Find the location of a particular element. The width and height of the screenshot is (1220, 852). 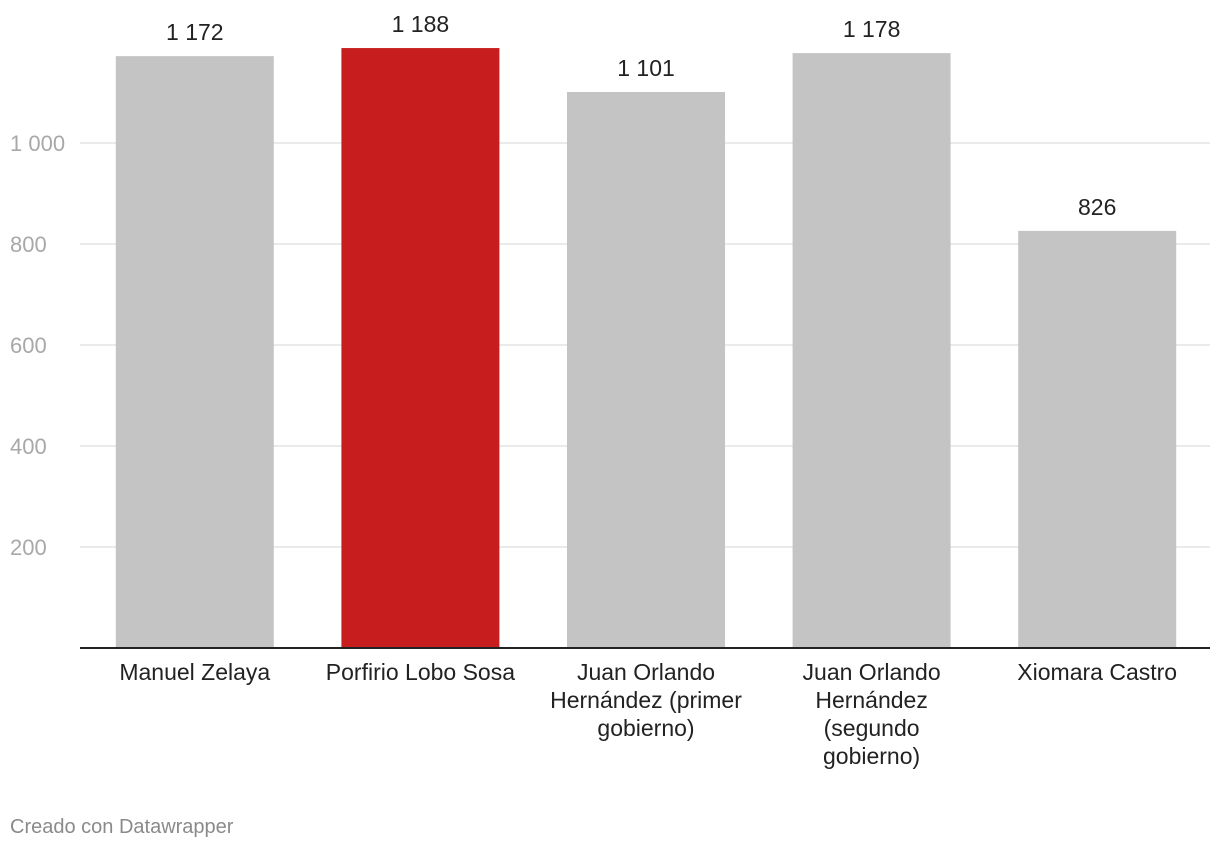

y-tick-label: 1 000 is located at coordinates (37, 143).